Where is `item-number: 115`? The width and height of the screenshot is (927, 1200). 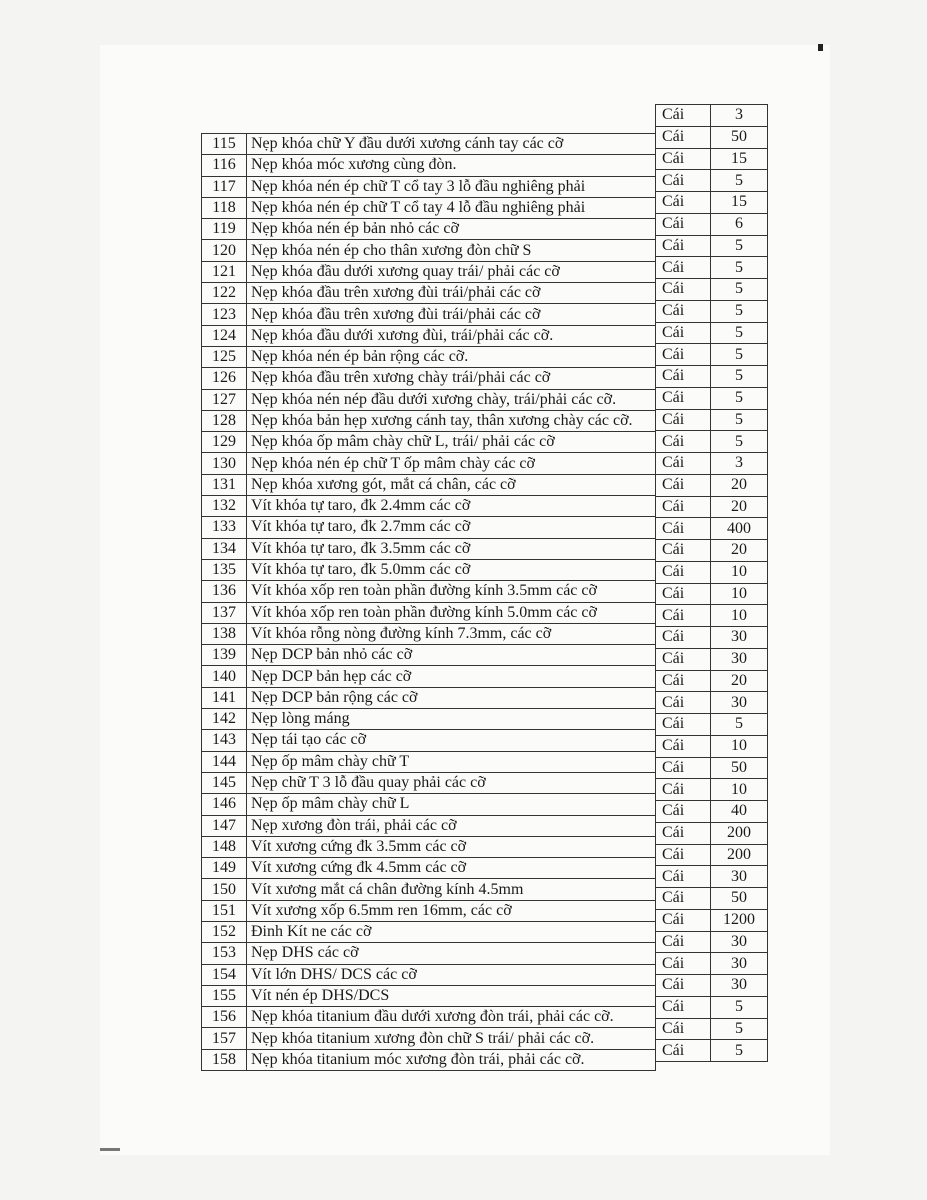
item-number: 115 is located at coordinates (224, 144).